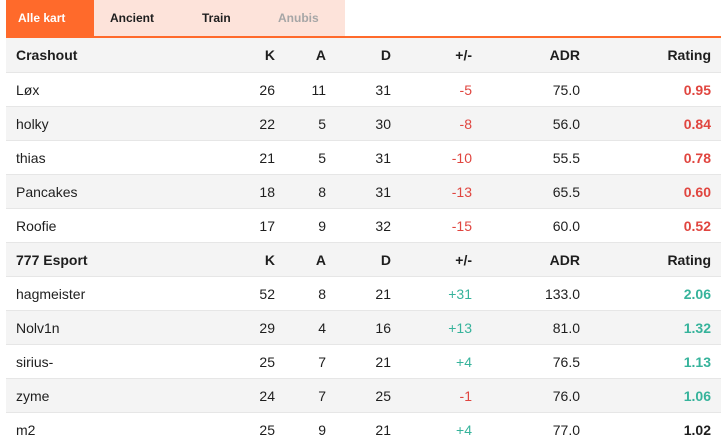 The height and width of the screenshot is (447, 727). What do you see at coordinates (697, 158) in the screenshot?
I see `rating-value: 0.78` at bounding box center [697, 158].